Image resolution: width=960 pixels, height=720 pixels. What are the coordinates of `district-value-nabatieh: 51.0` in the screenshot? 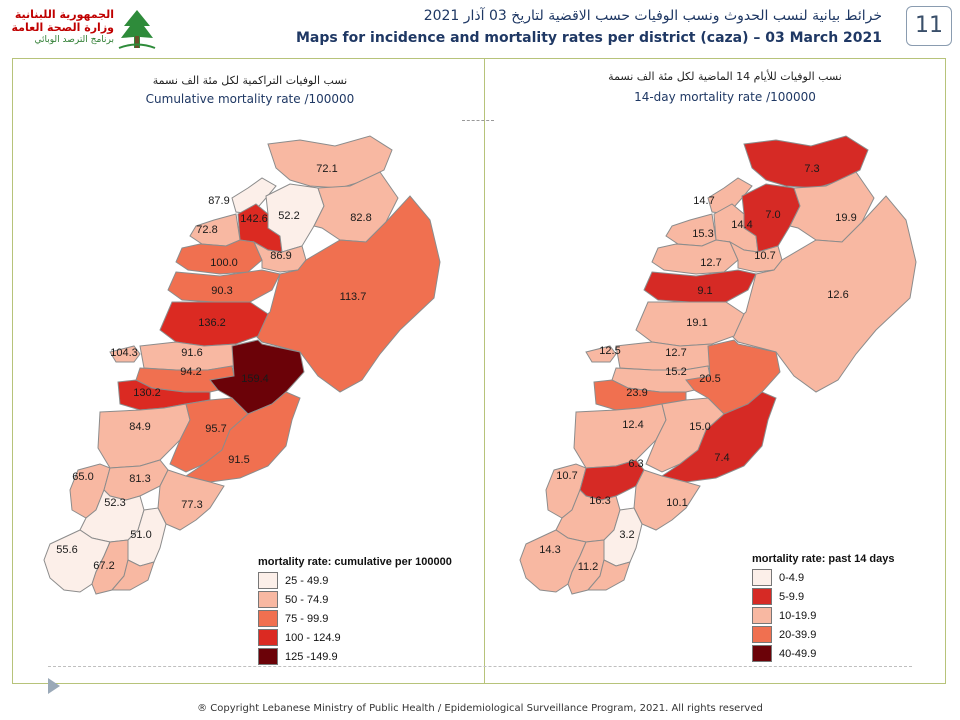 It's located at (140, 535).